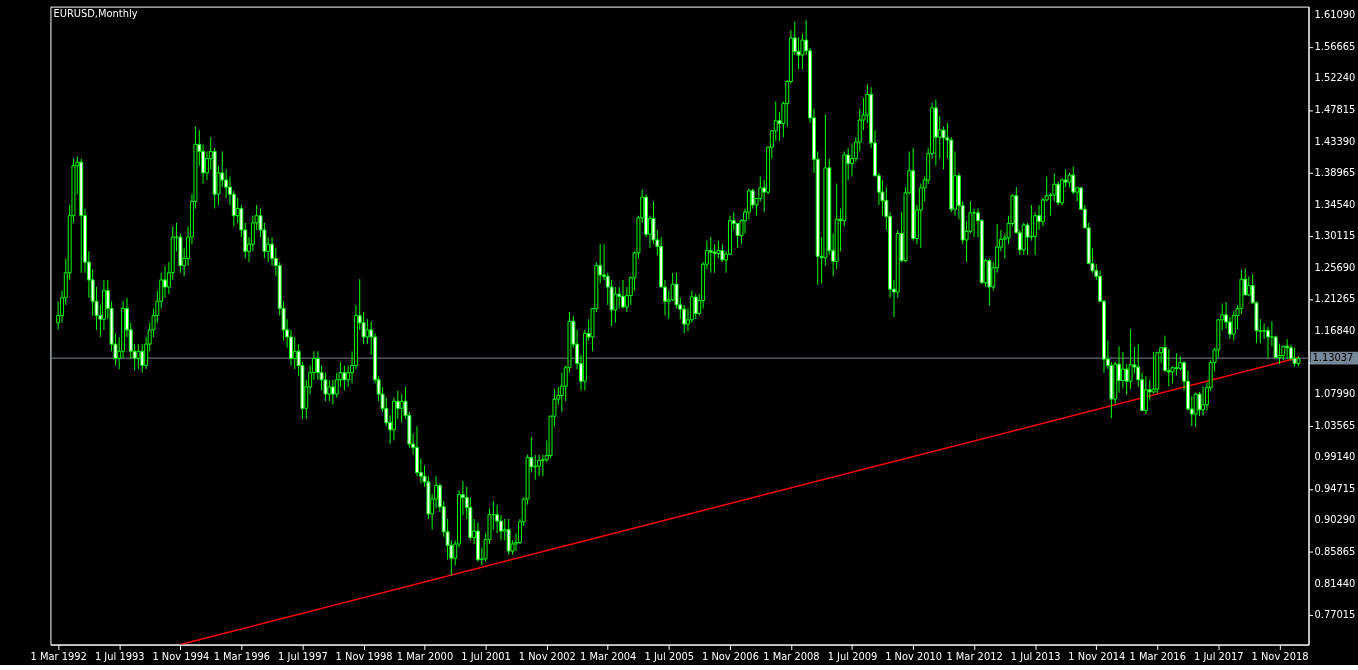  Describe the element at coordinates (1097, 656) in the screenshot. I see `x-tick-label: 1 Nov 2014` at that location.